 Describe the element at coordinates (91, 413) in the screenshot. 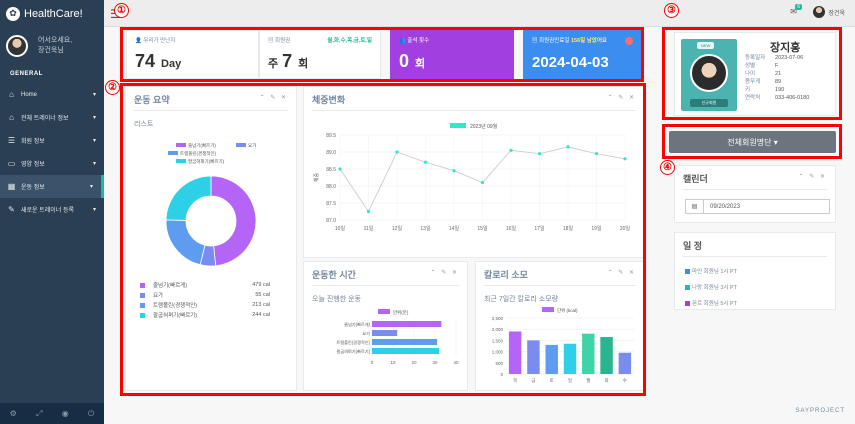

I see `power-icon: ⏻` at that location.